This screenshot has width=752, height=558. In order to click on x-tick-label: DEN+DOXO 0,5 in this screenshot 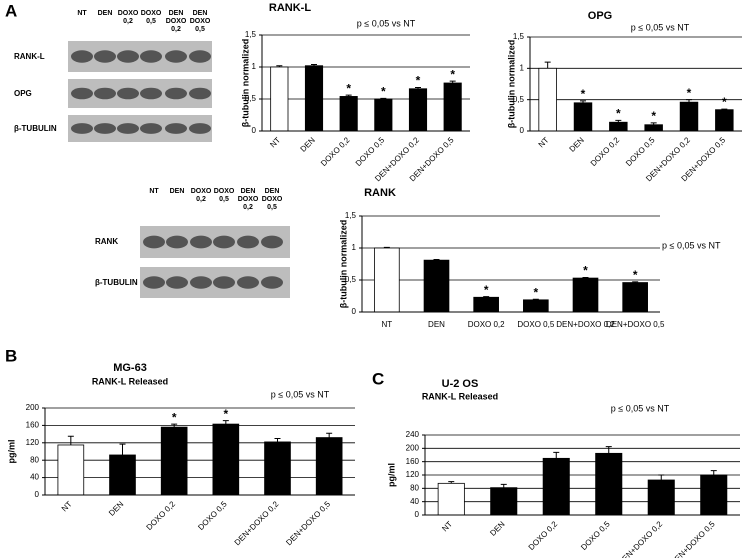, I will do `click(308, 523)`.